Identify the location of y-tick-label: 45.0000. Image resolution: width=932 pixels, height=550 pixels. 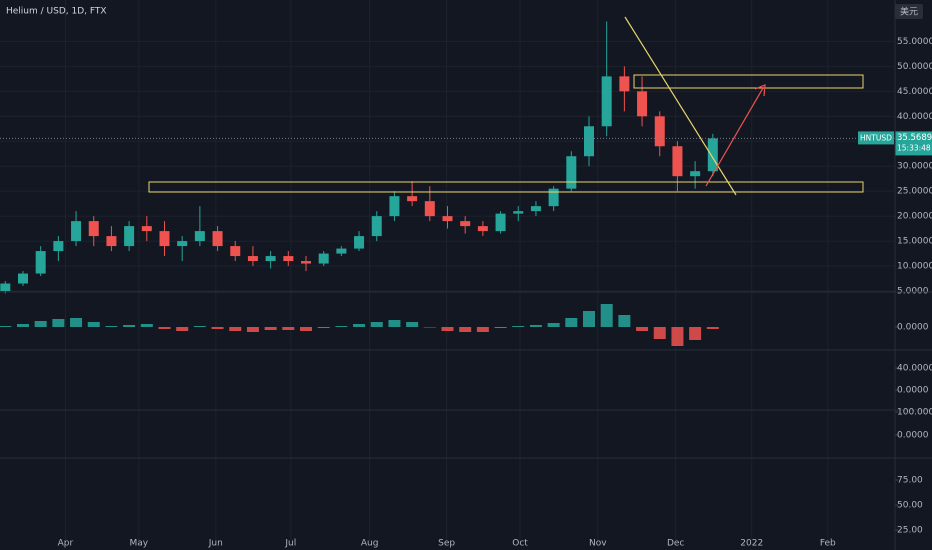
(914, 92).